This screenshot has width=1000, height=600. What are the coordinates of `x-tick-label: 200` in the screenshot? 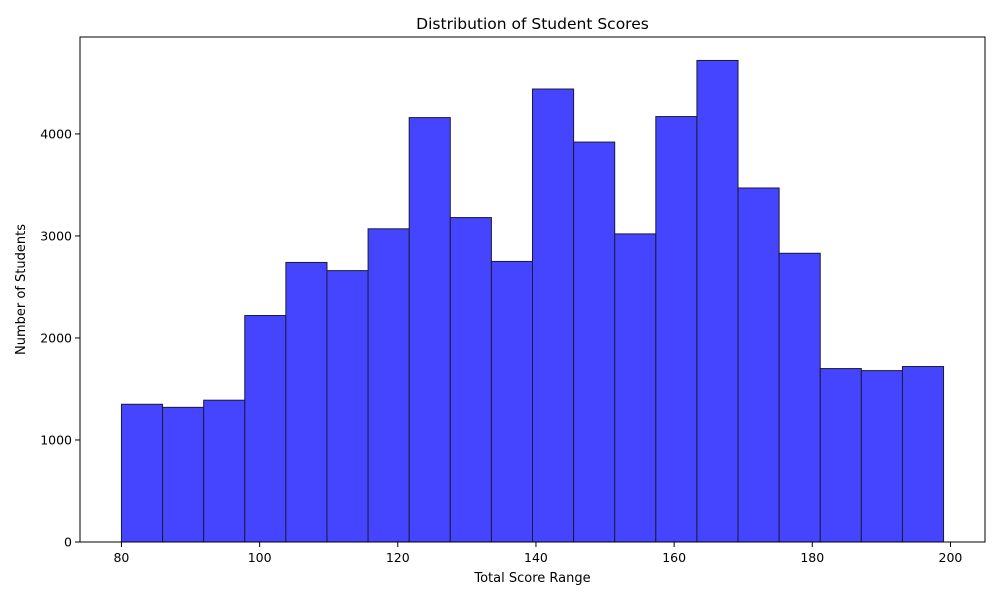 It's located at (951, 557).